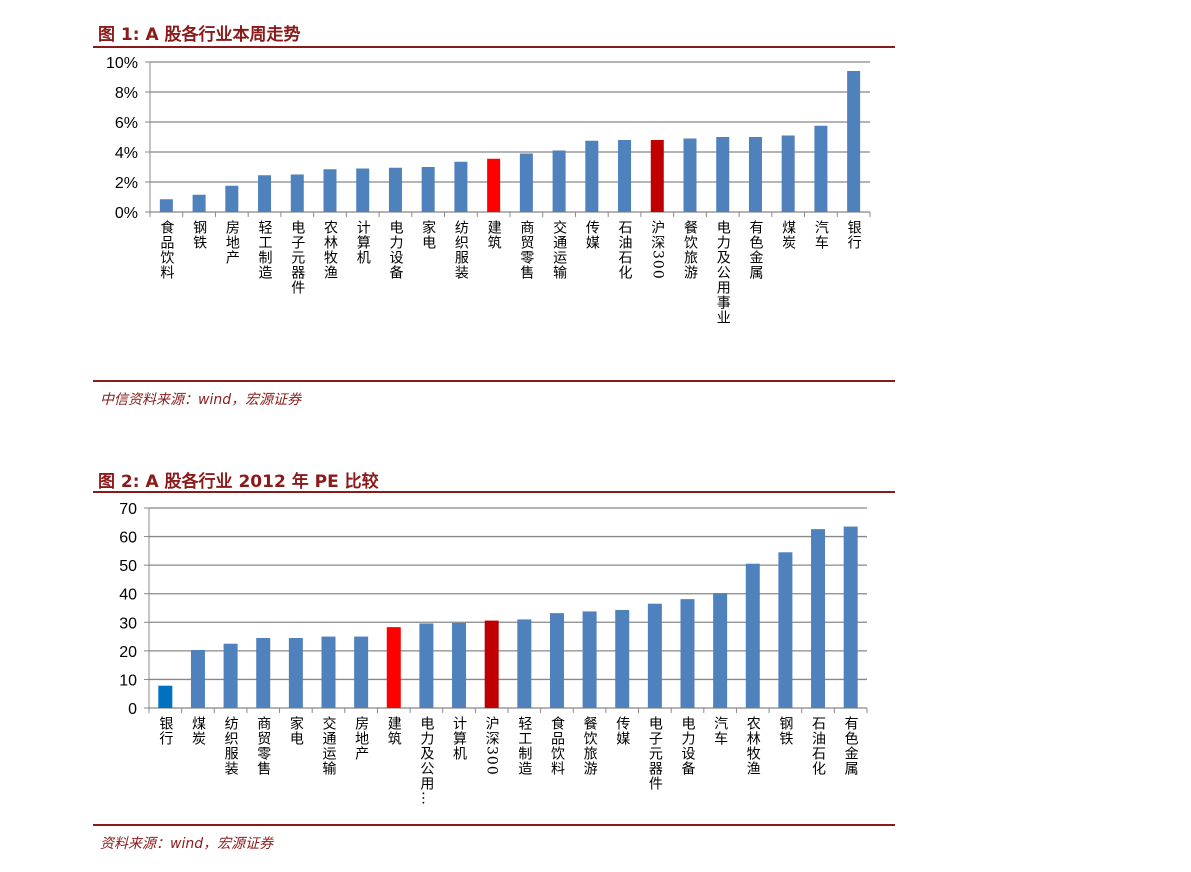  I want to click on bar-计算机, so click(363, 190).